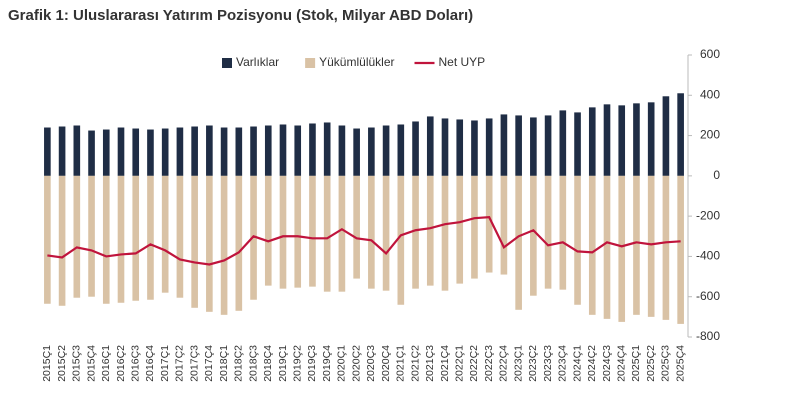  What do you see at coordinates (592, 363) in the screenshot?
I see `x-tick-label: 2024Ç2` at bounding box center [592, 363].